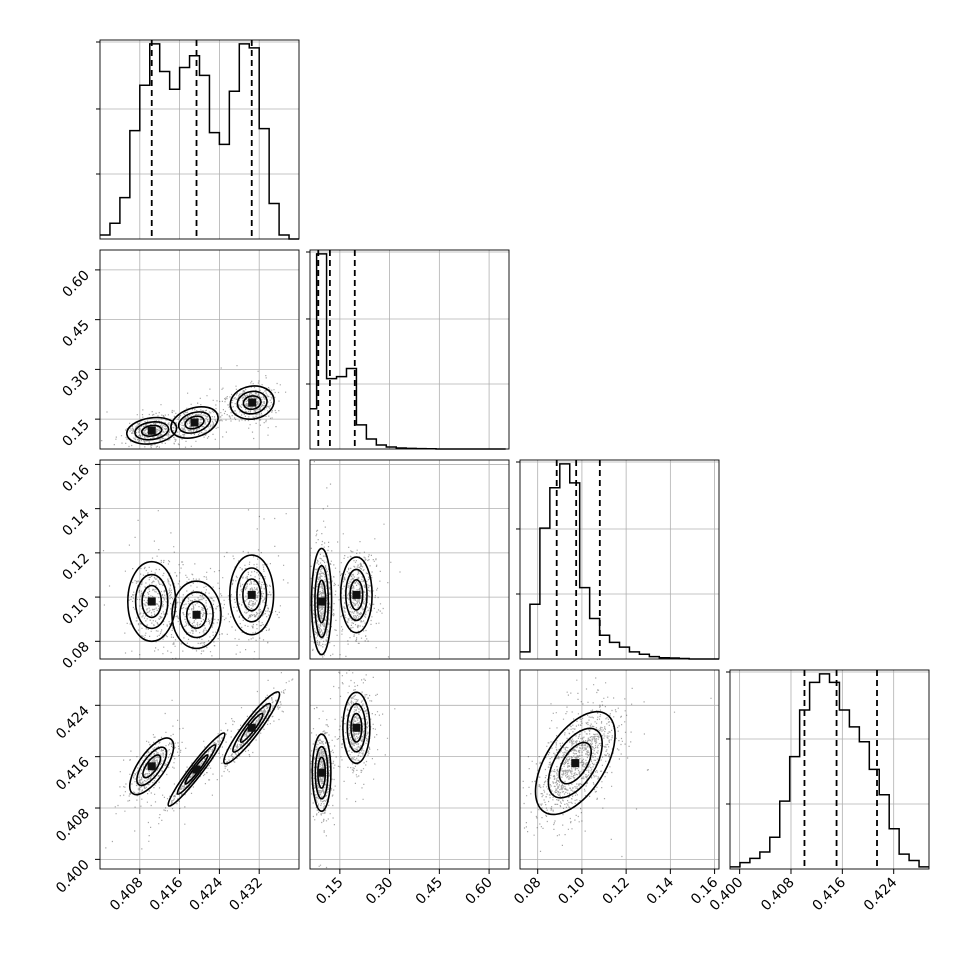 The image size is (970, 970). What do you see at coordinates (479, 891) in the screenshot?
I see `x-tick-label: 0.60` at bounding box center [479, 891].